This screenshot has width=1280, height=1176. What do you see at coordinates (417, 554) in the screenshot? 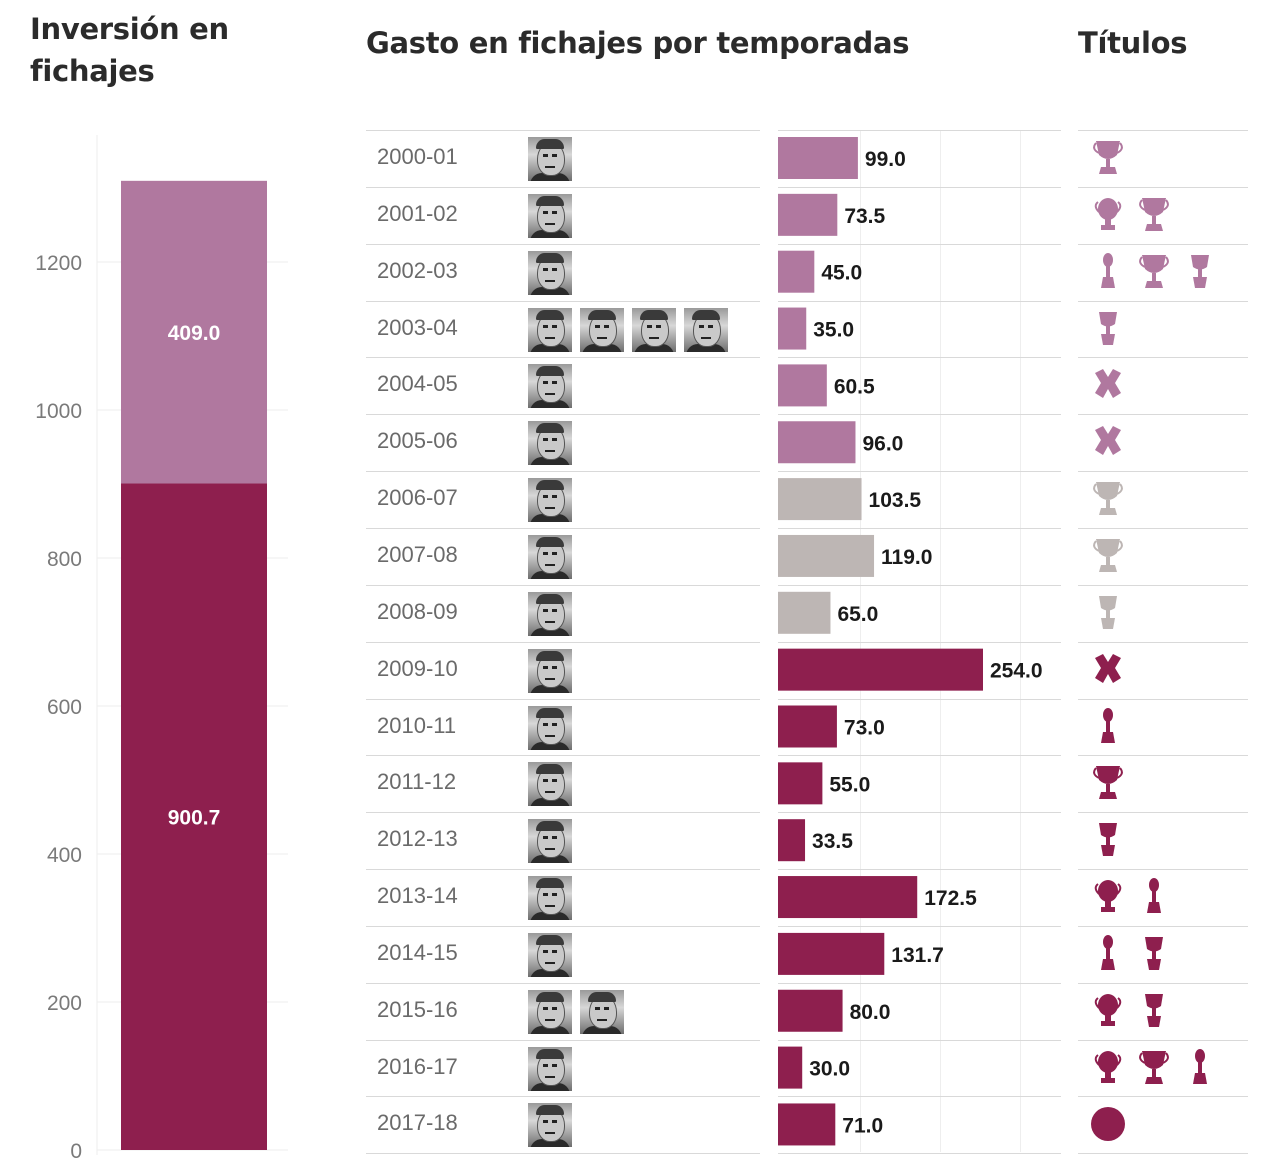
I see `season-label: 2007-08` at bounding box center [417, 554].